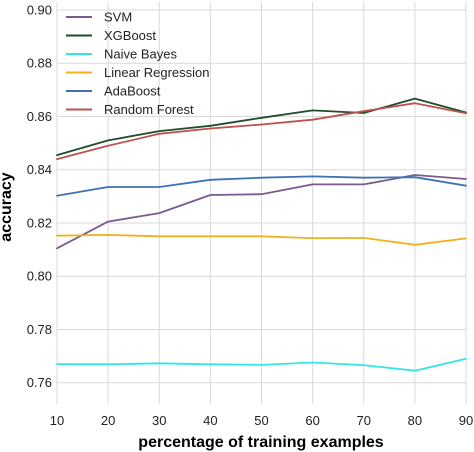  Describe the element at coordinates (466, 420) in the screenshot. I see `x-tick-label: 90` at that location.